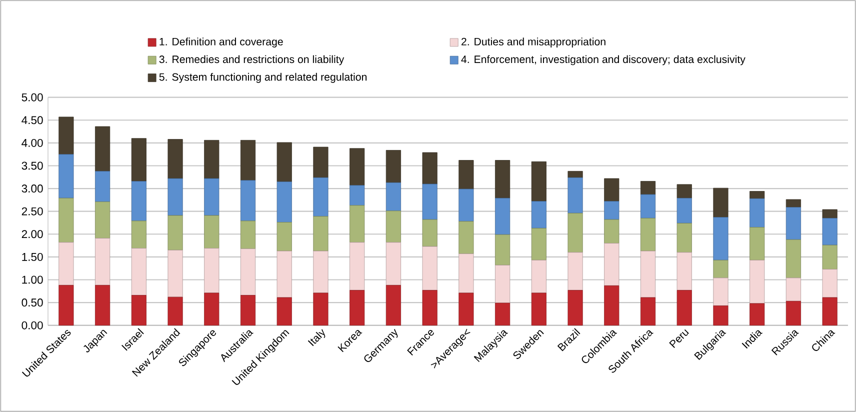 This screenshot has height=412, width=856. Describe the element at coordinates (263, 77) in the screenshot. I see `legend-label: 5. System functioning and related regulation` at that location.